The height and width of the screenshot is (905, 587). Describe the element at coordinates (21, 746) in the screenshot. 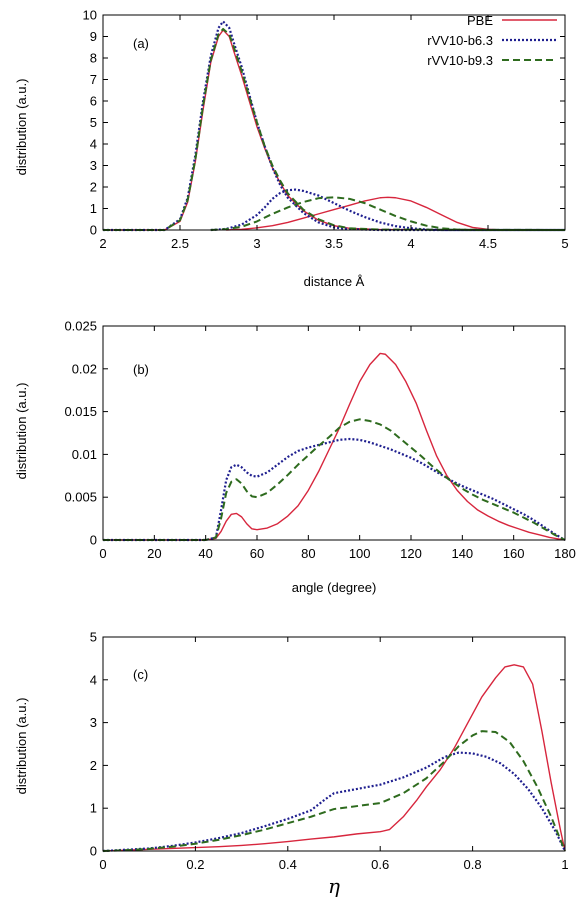

I see `panel-c-ylabel: distribution (a.u.)` at that location.